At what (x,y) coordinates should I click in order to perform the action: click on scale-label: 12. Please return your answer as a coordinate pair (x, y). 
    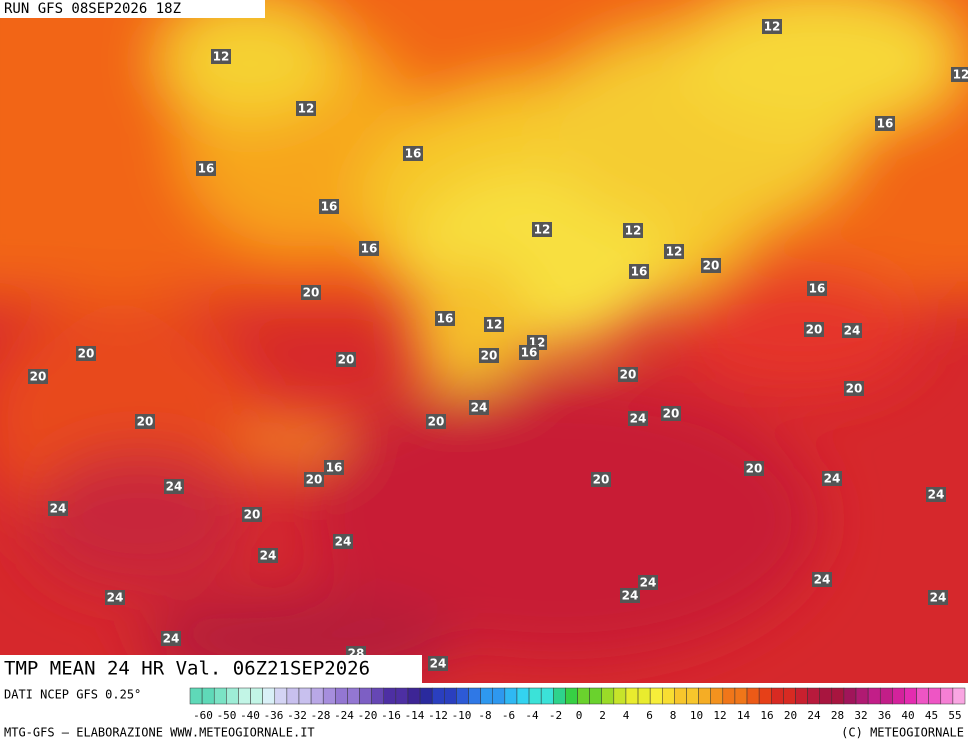
    Looking at the image, I should click on (719, 715).